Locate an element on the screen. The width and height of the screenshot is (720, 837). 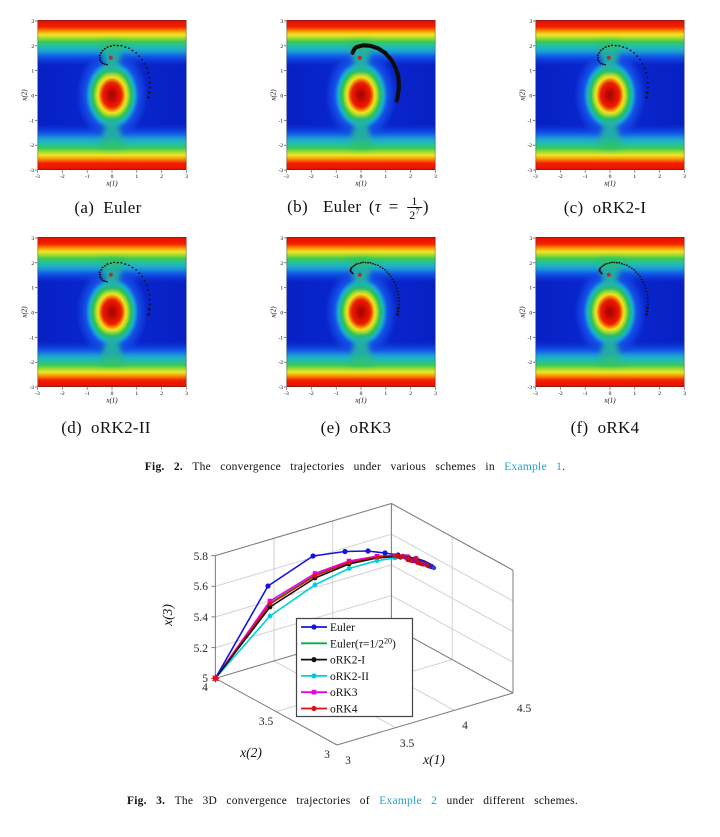
svg-text: Euler(τ=1/220) is located at coordinates (363, 643).